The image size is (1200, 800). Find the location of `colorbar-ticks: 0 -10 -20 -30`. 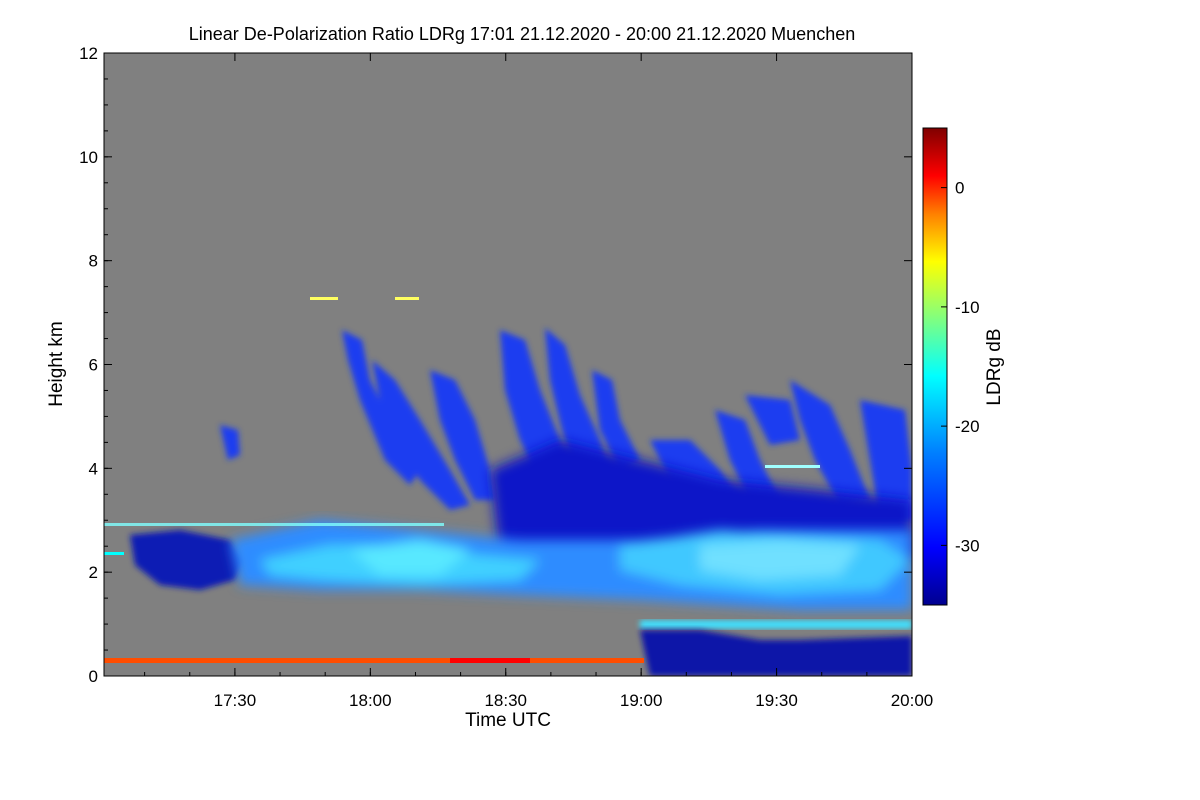

colorbar-ticks: 0 -10 -20 -30 is located at coordinates (960, 367).